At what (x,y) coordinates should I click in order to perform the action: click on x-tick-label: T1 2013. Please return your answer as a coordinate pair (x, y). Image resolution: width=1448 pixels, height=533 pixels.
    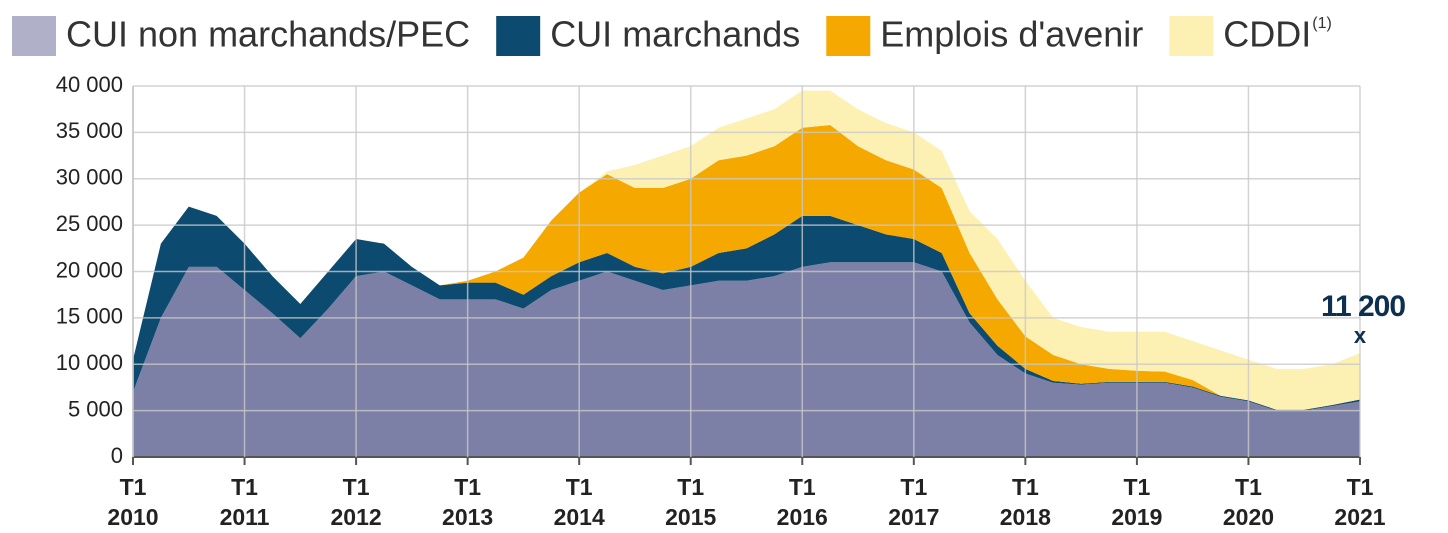
    Looking at the image, I should click on (468, 502).